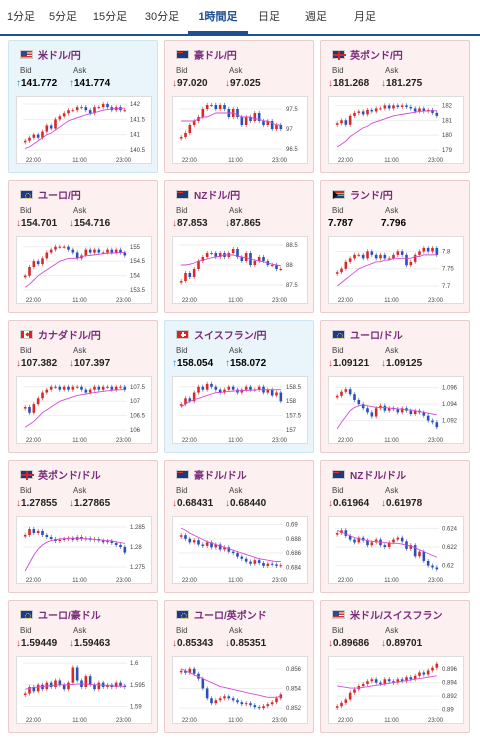  Describe the element at coordinates (240, 410) in the screenshot. I see `price-chart: 158.5 158 157.5 157 22:00 11:00 23:00` at that location.